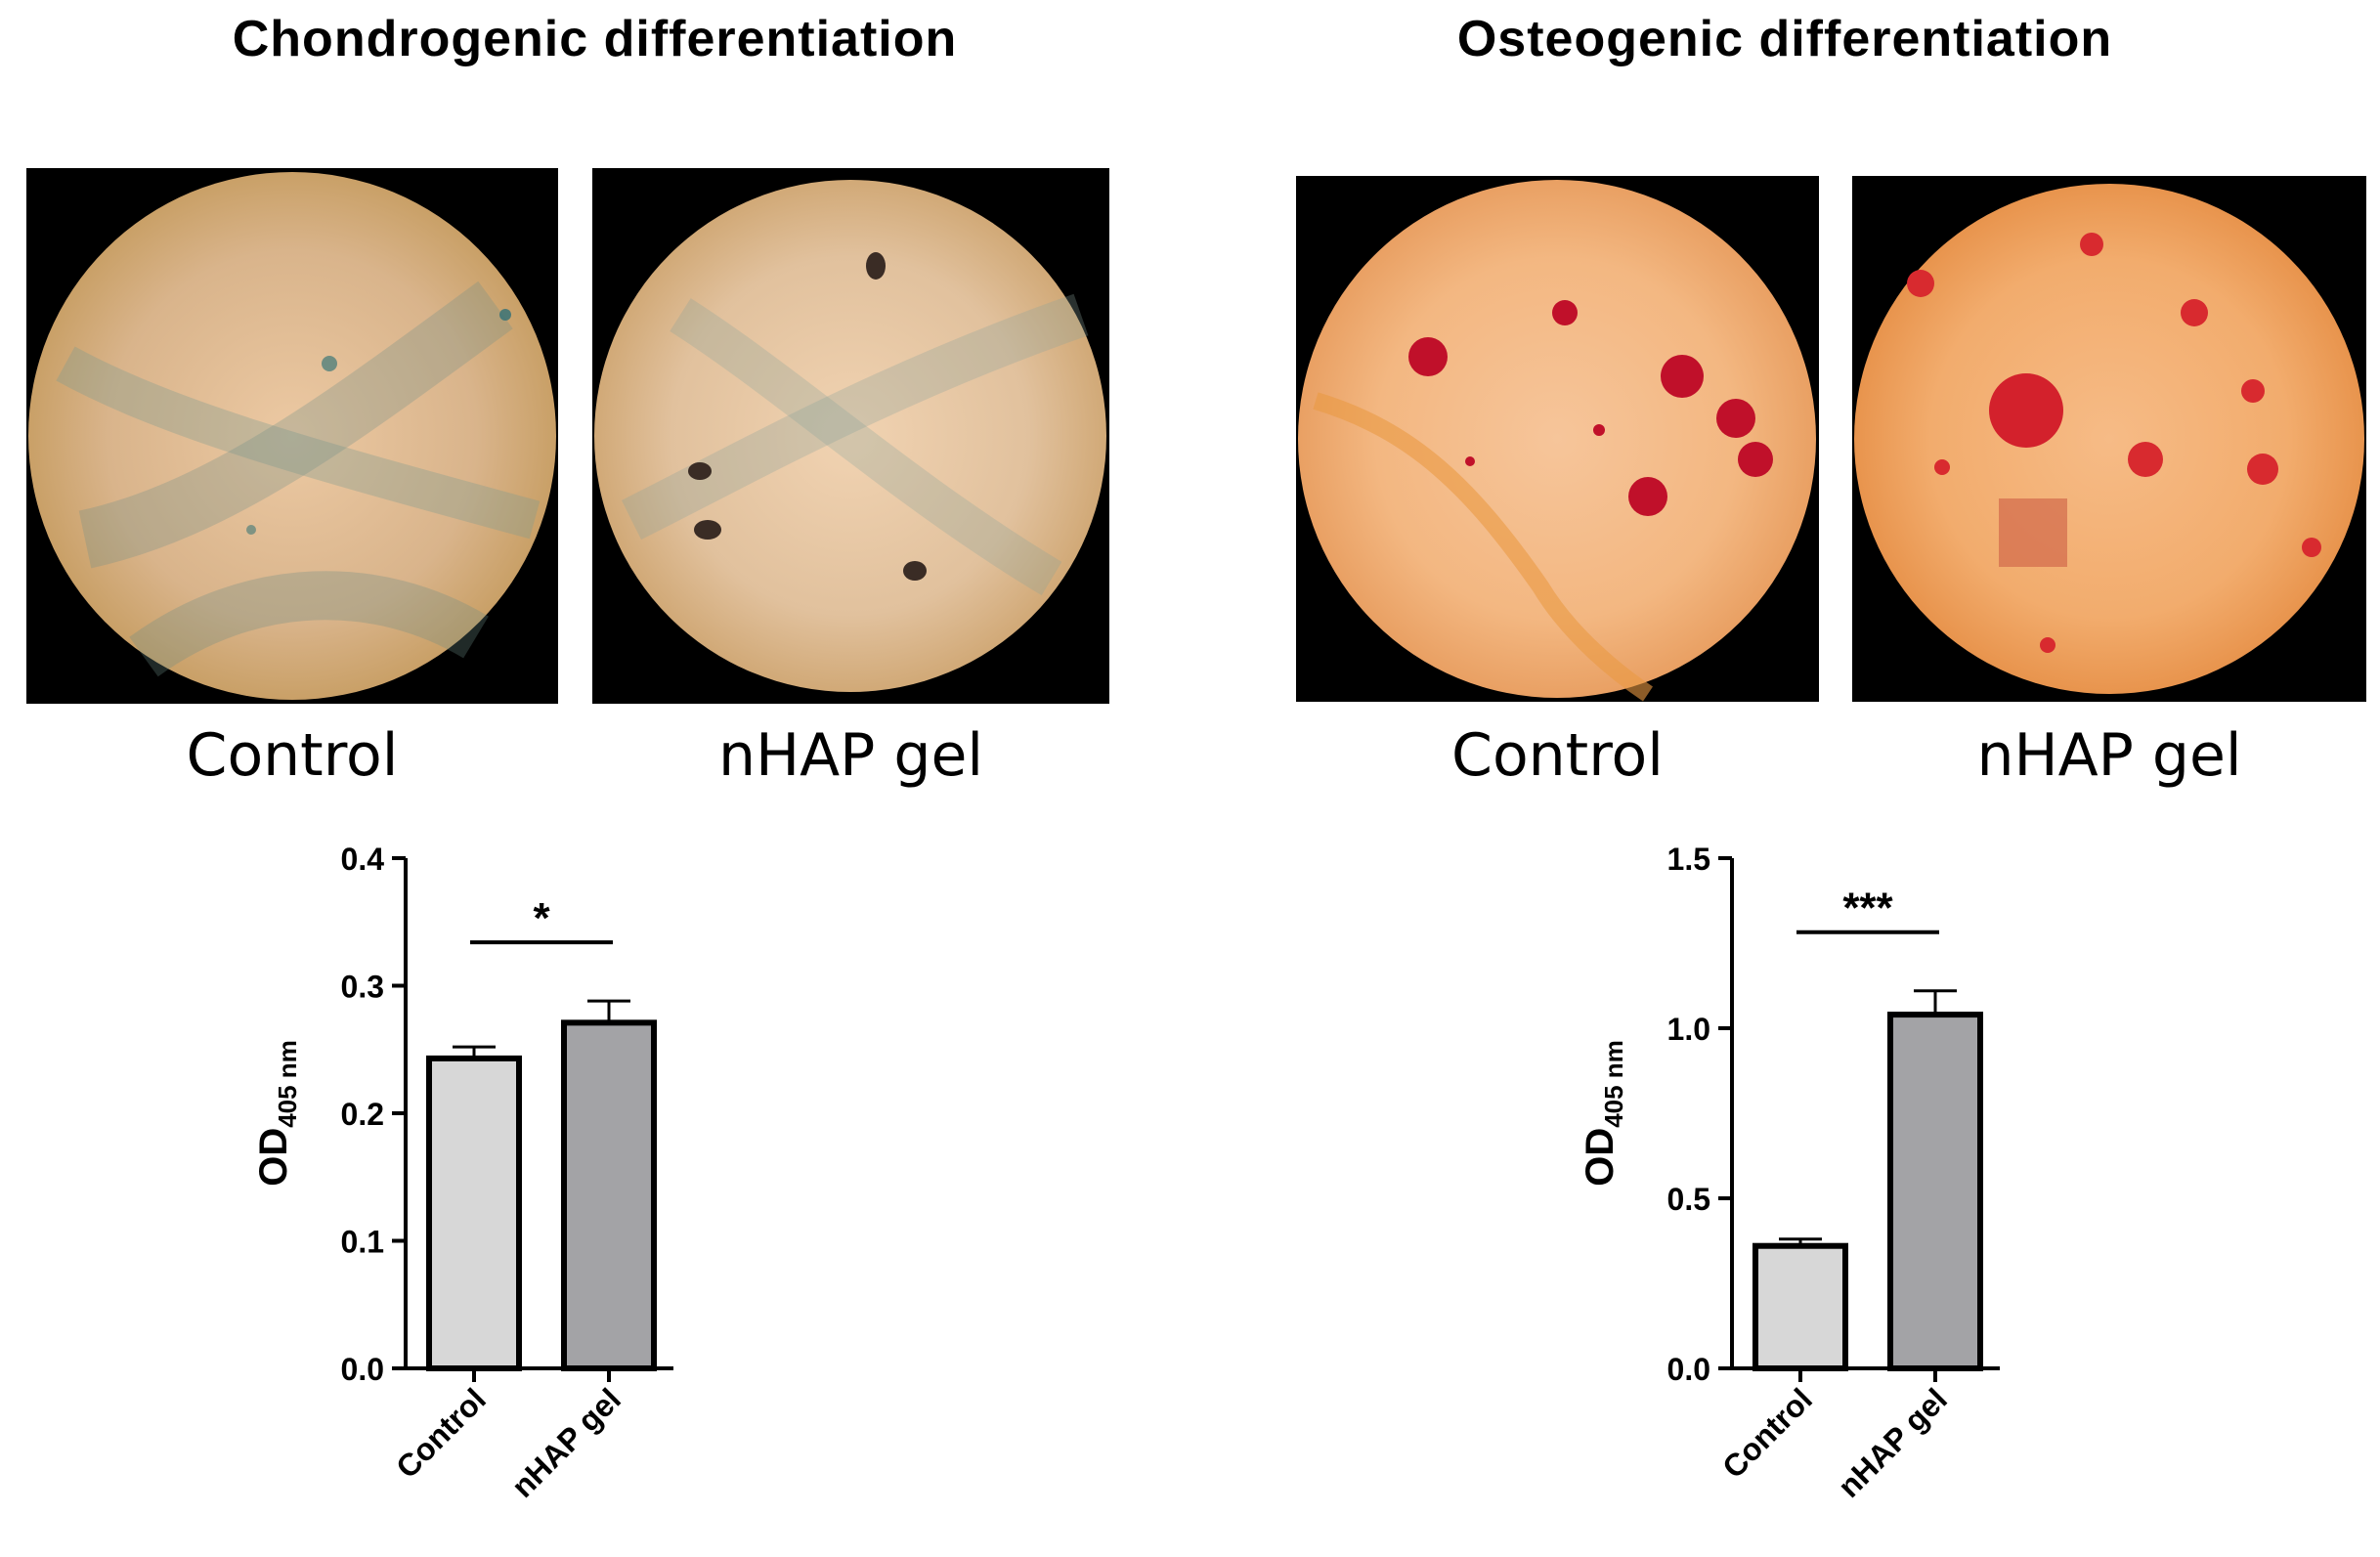 The height and width of the screenshot is (1557, 2380). Describe the element at coordinates (362, 1242) in the screenshot. I see `y-tick-label: 0.1` at that location.